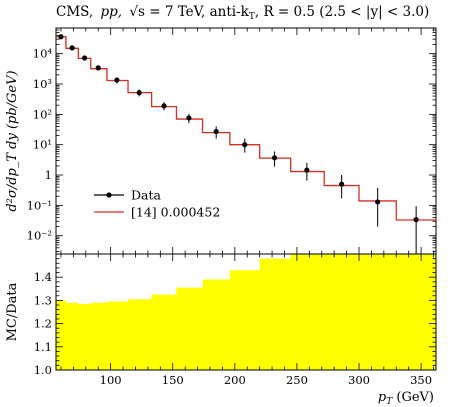 The width and height of the screenshot is (450, 407). I want to click on legend-data-label: Data, so click(146, 195).